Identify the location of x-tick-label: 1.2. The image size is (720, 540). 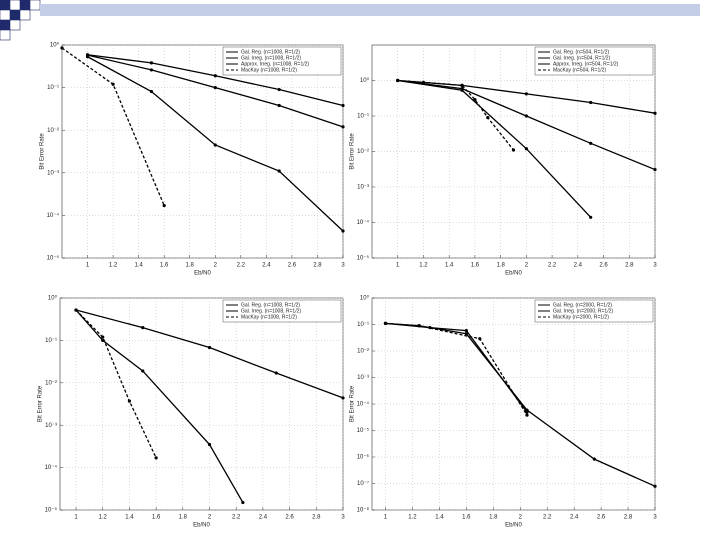
(423, 266).